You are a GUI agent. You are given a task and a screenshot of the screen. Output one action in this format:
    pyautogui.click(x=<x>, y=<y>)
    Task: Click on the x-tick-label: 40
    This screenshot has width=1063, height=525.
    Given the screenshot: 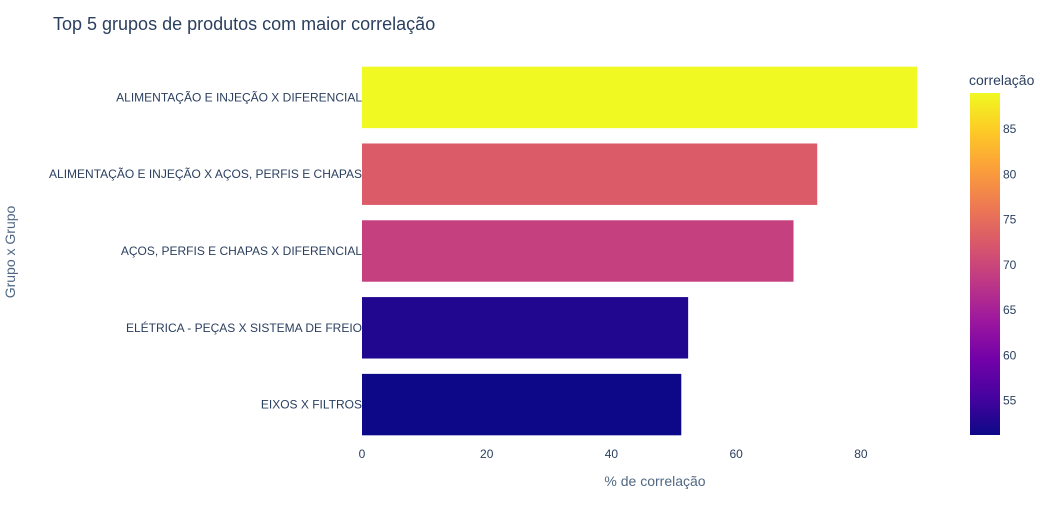 What is the action you would take?
    pyautogui.click(x=612, y=454)
    